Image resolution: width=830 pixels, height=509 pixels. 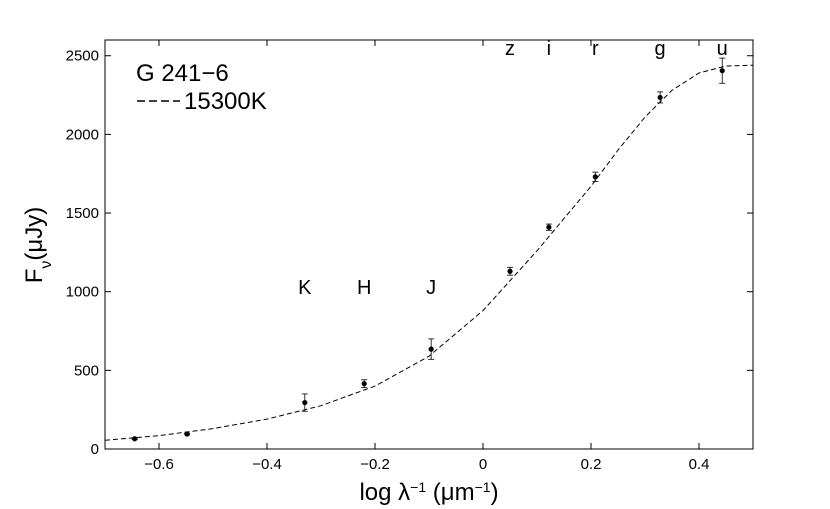 I want to click on x-tick-label: −0.2, so click(x=375, y=464).